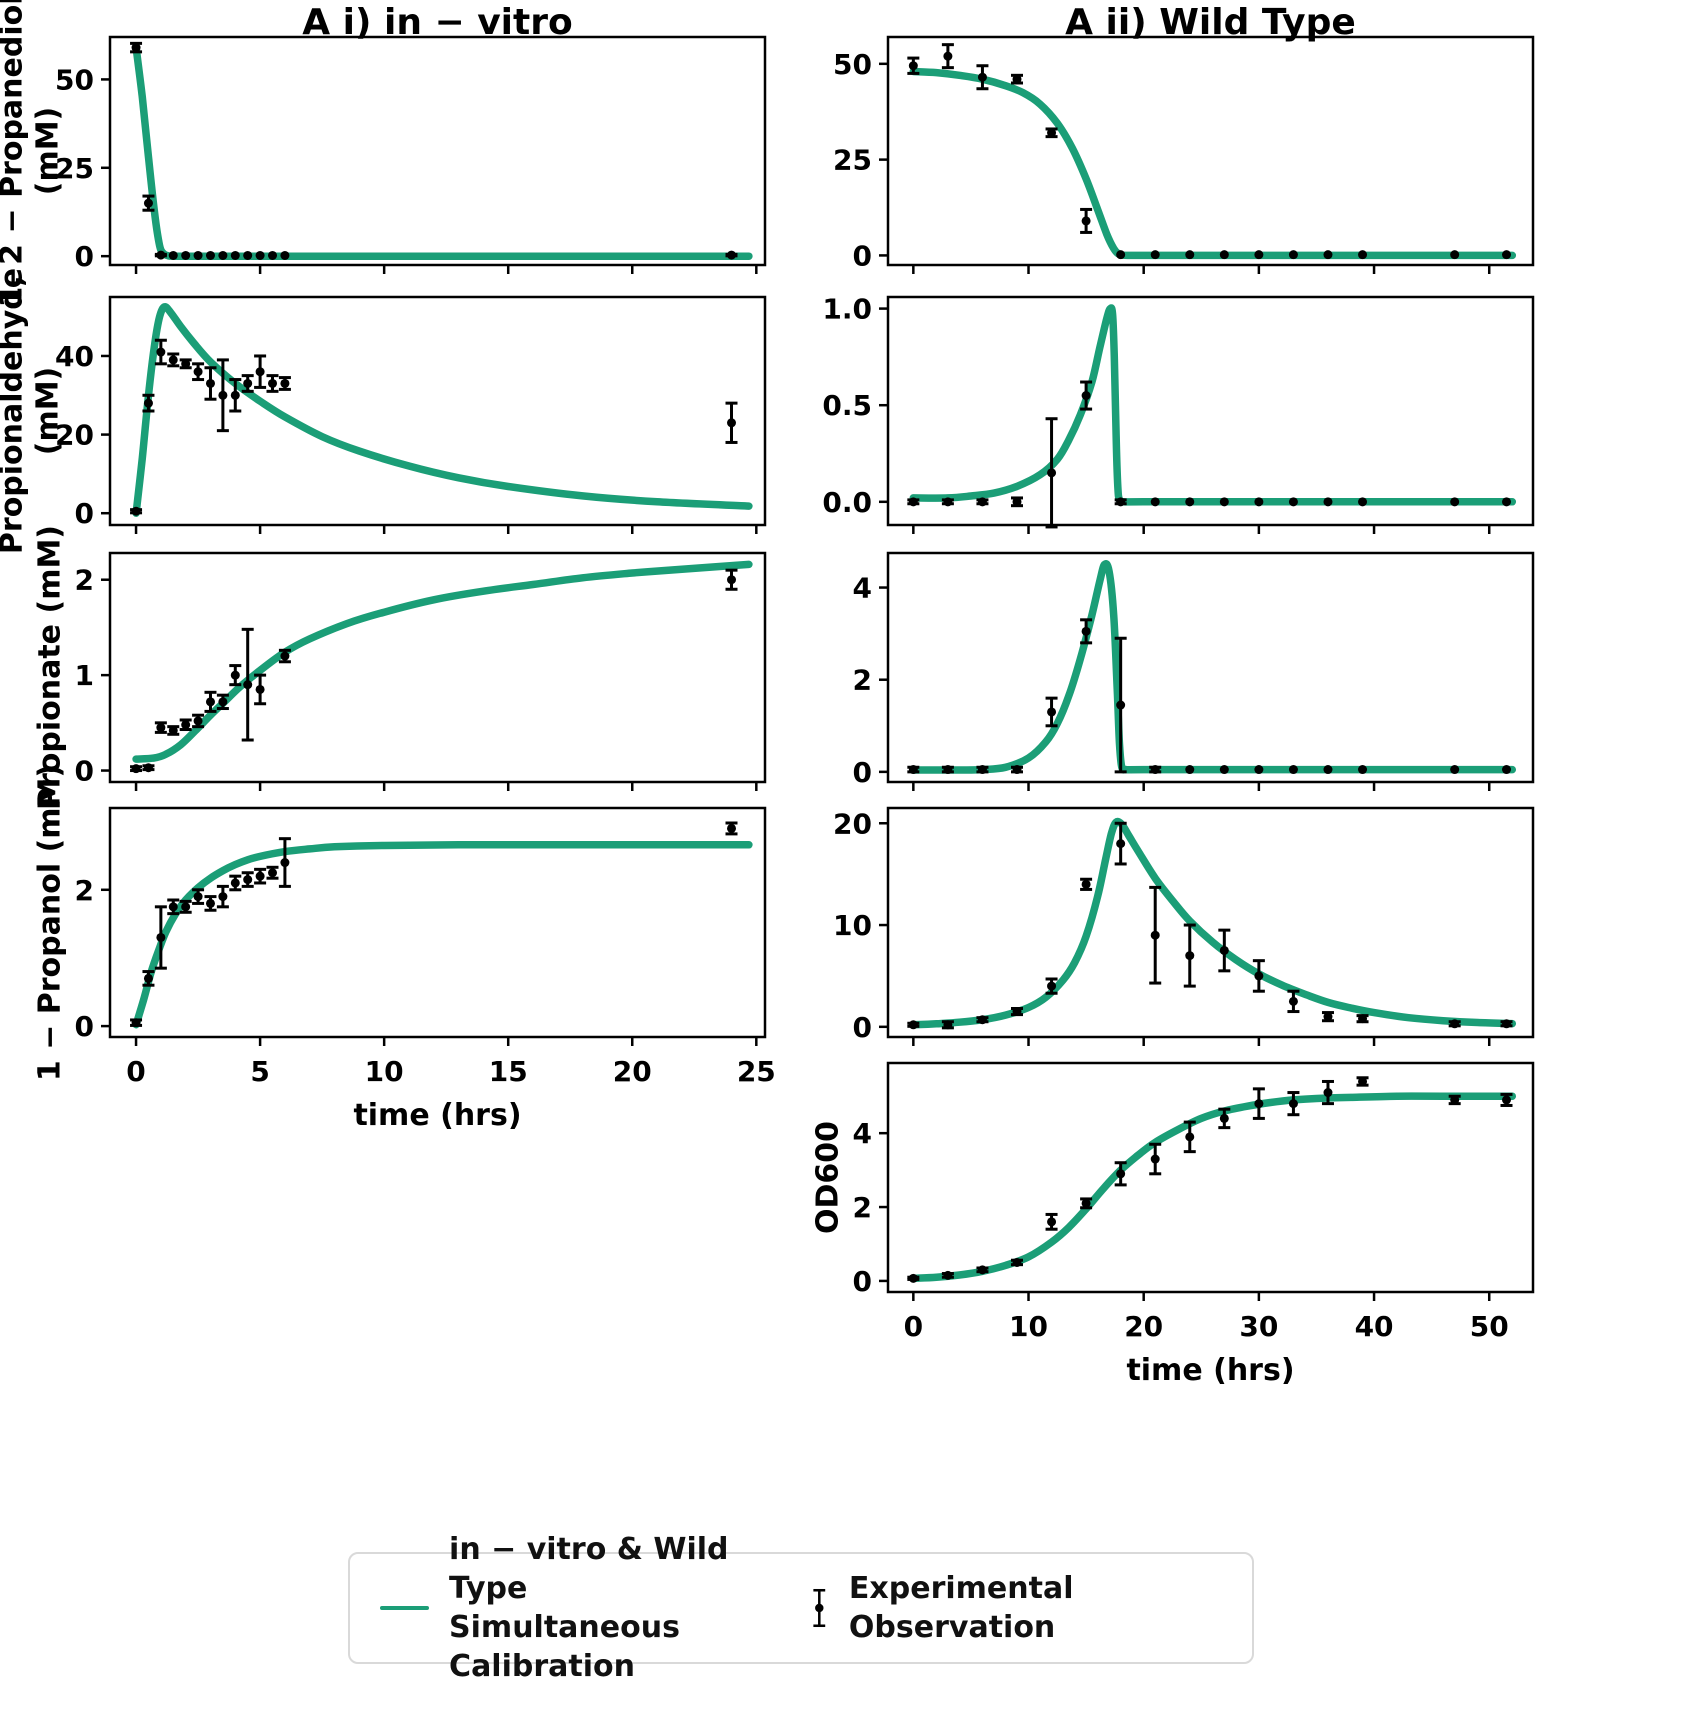  What do you see at coordinates (405, 1608) in the screenshot?
I see `calibration-line-swatch` at bounding box center [405, 1608].